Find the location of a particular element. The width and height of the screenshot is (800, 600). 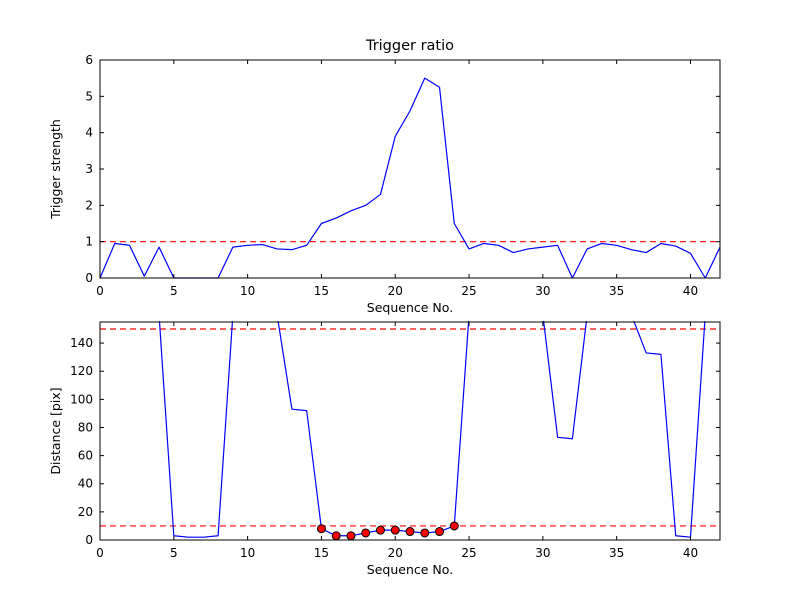

y-tick-label: 120 is located at coordinates (81, 371).